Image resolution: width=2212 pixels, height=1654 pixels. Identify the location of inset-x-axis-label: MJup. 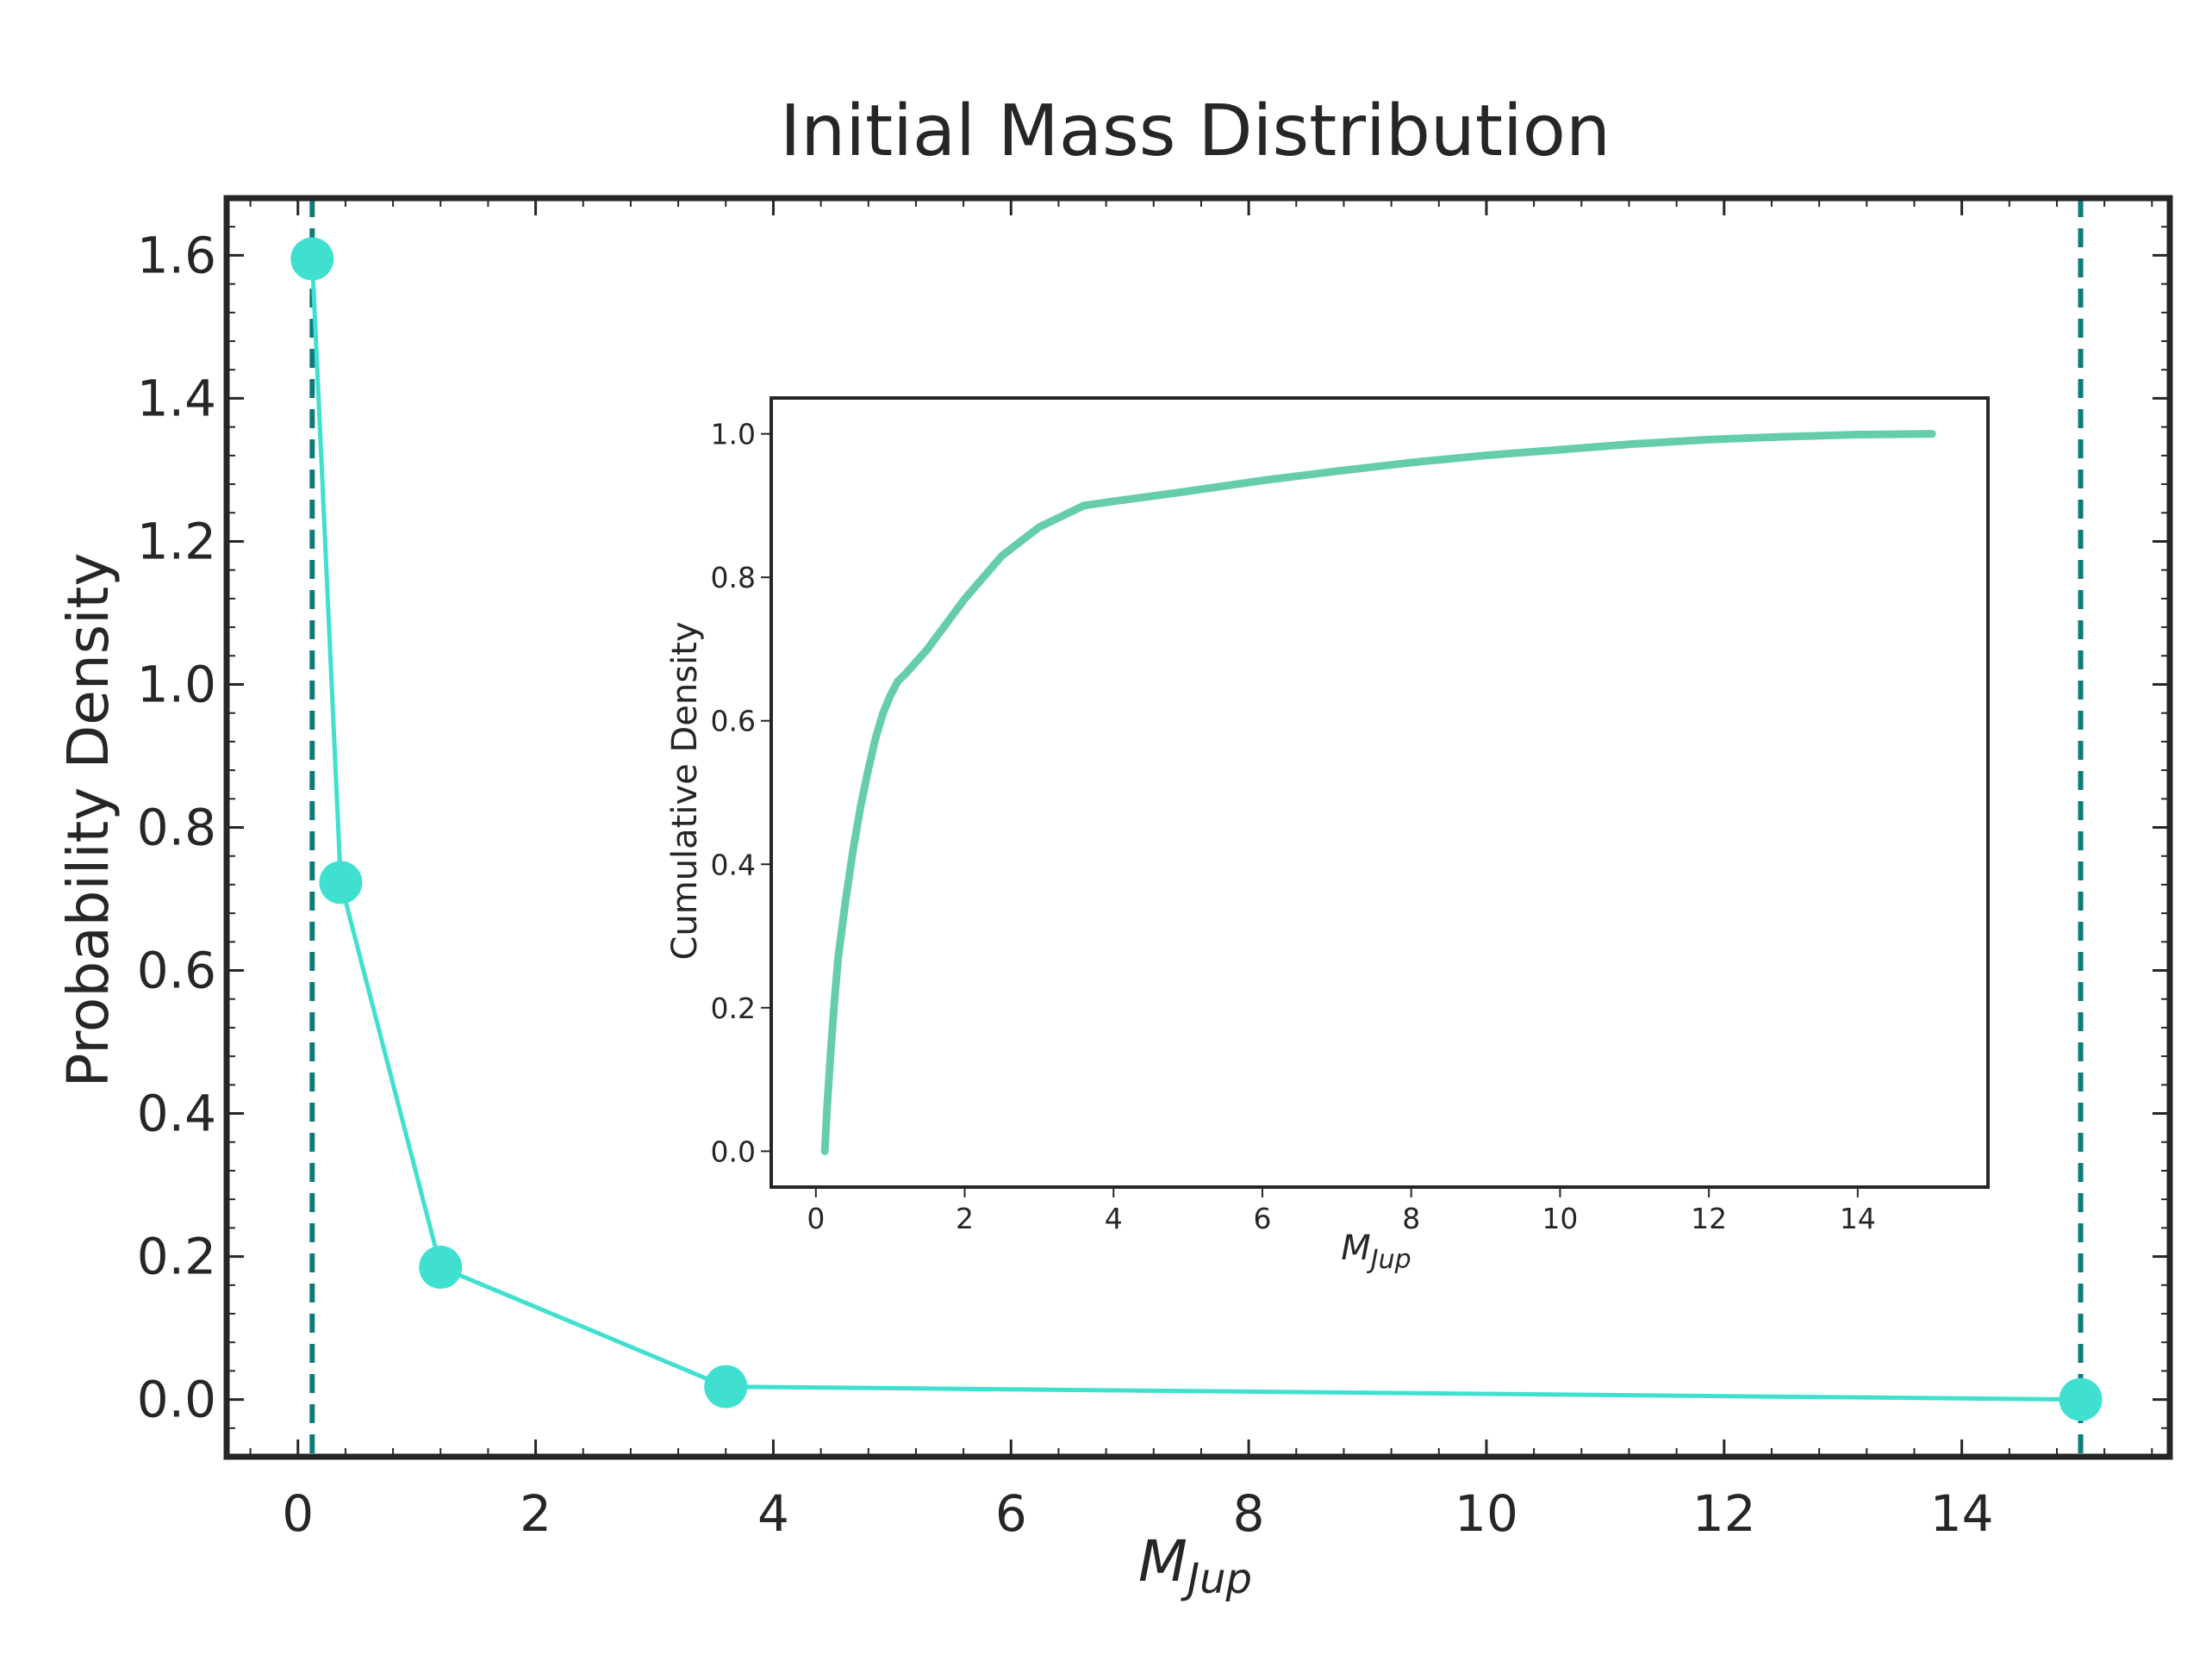
(1376, 1252).